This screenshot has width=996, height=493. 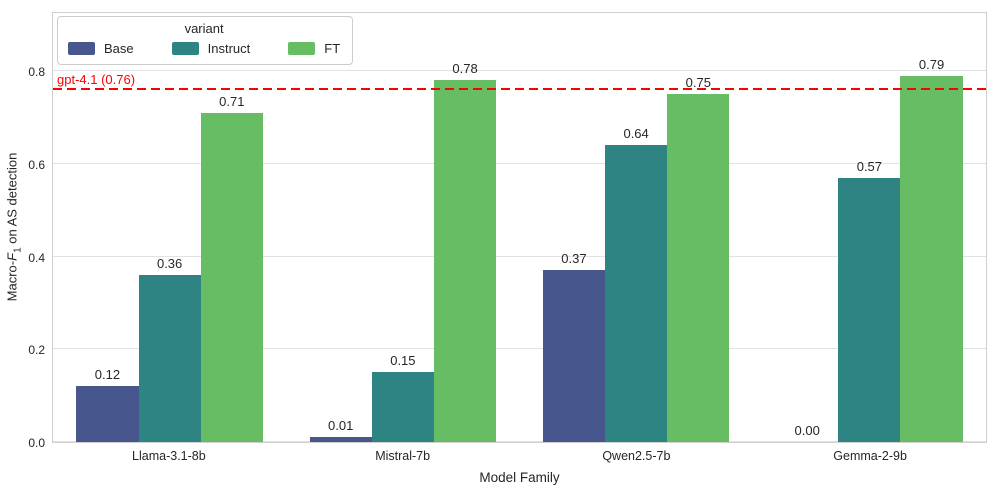 What do you see at coordinates (636, 134) in the screenshot?
I see `bar-value-label: 0.64` at bounding box center [636, 134].